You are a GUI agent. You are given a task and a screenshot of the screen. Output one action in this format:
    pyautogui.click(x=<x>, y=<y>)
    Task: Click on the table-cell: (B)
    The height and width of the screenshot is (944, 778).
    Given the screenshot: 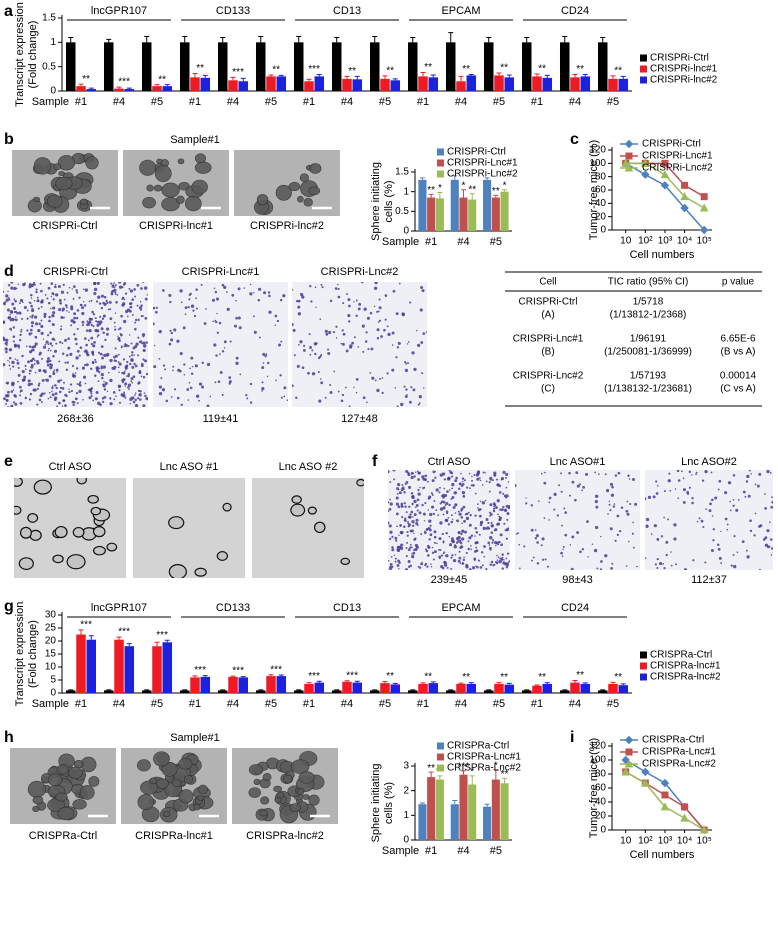 What is the action you would take?
    pyautogui.click(x=547, y=352)
    